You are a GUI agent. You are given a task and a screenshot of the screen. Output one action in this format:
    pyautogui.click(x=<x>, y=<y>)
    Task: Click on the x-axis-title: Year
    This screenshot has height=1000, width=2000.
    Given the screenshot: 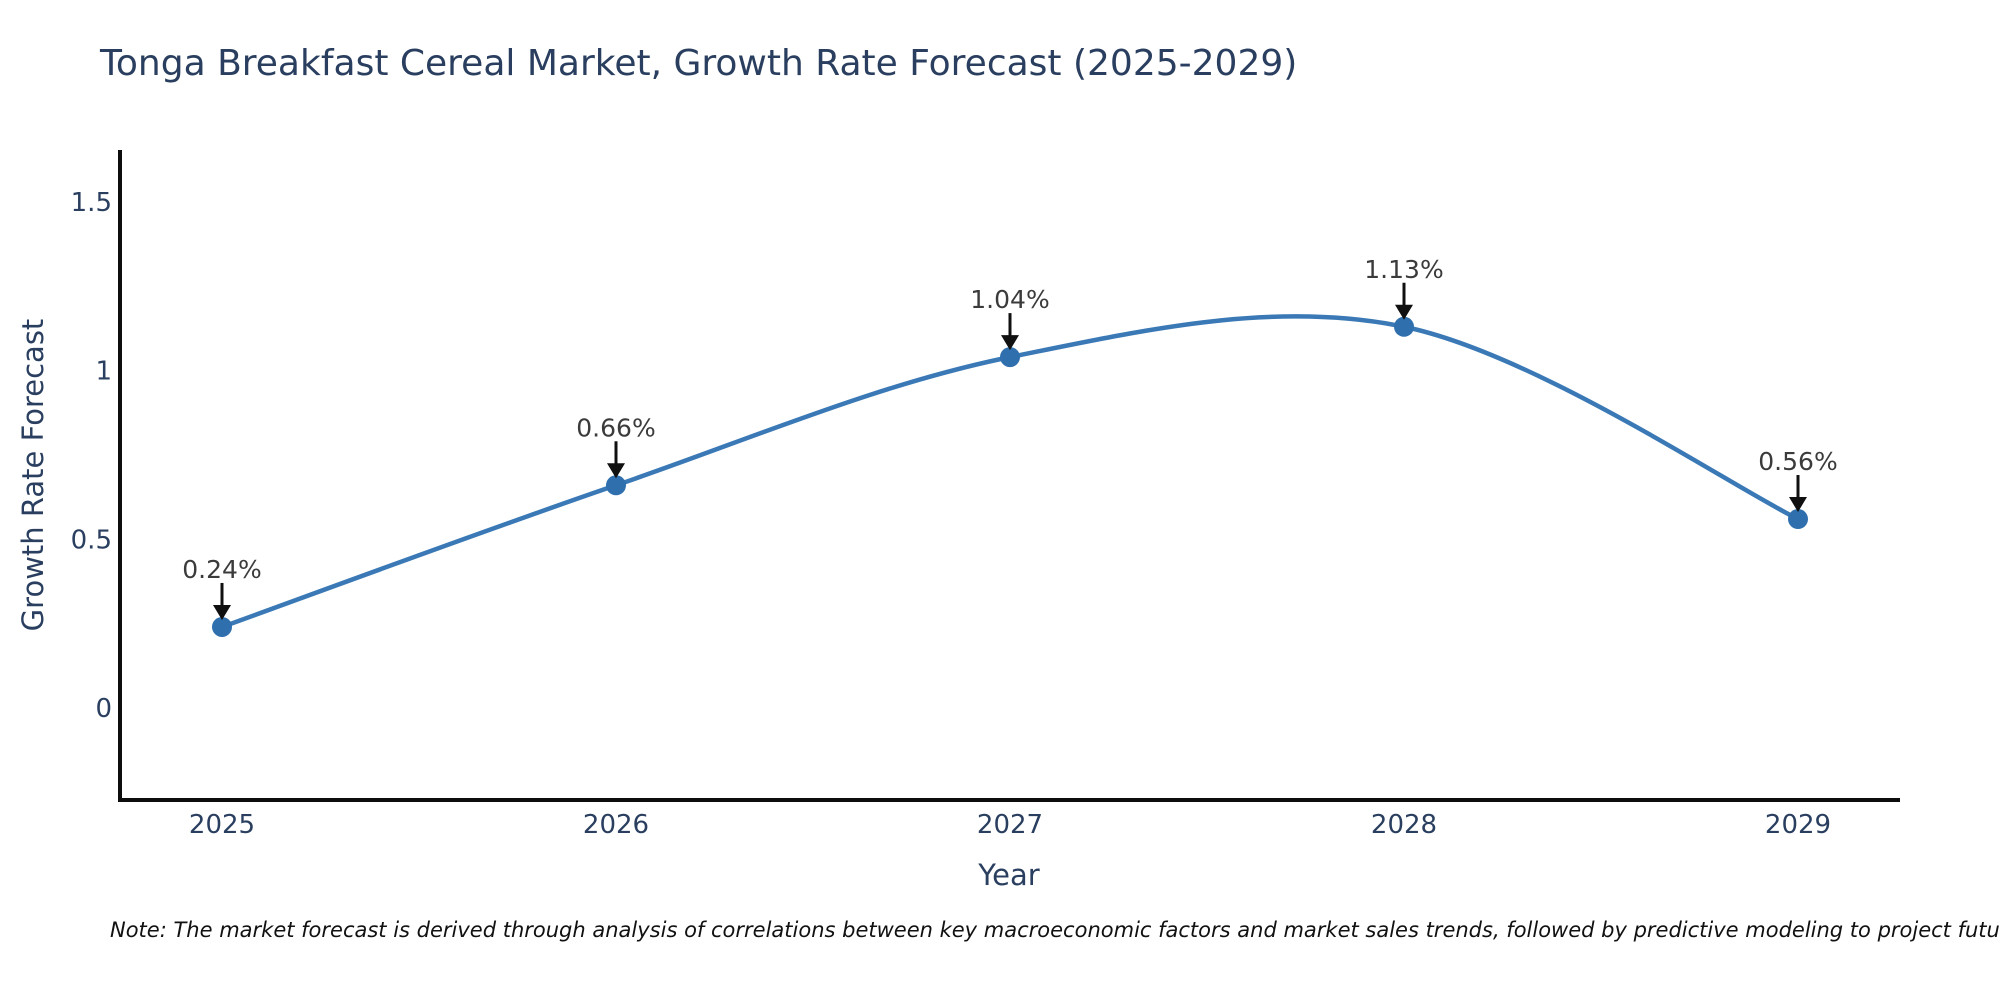 What is the action you would take?
    pyautogui.click(x=1009, y=875)
    